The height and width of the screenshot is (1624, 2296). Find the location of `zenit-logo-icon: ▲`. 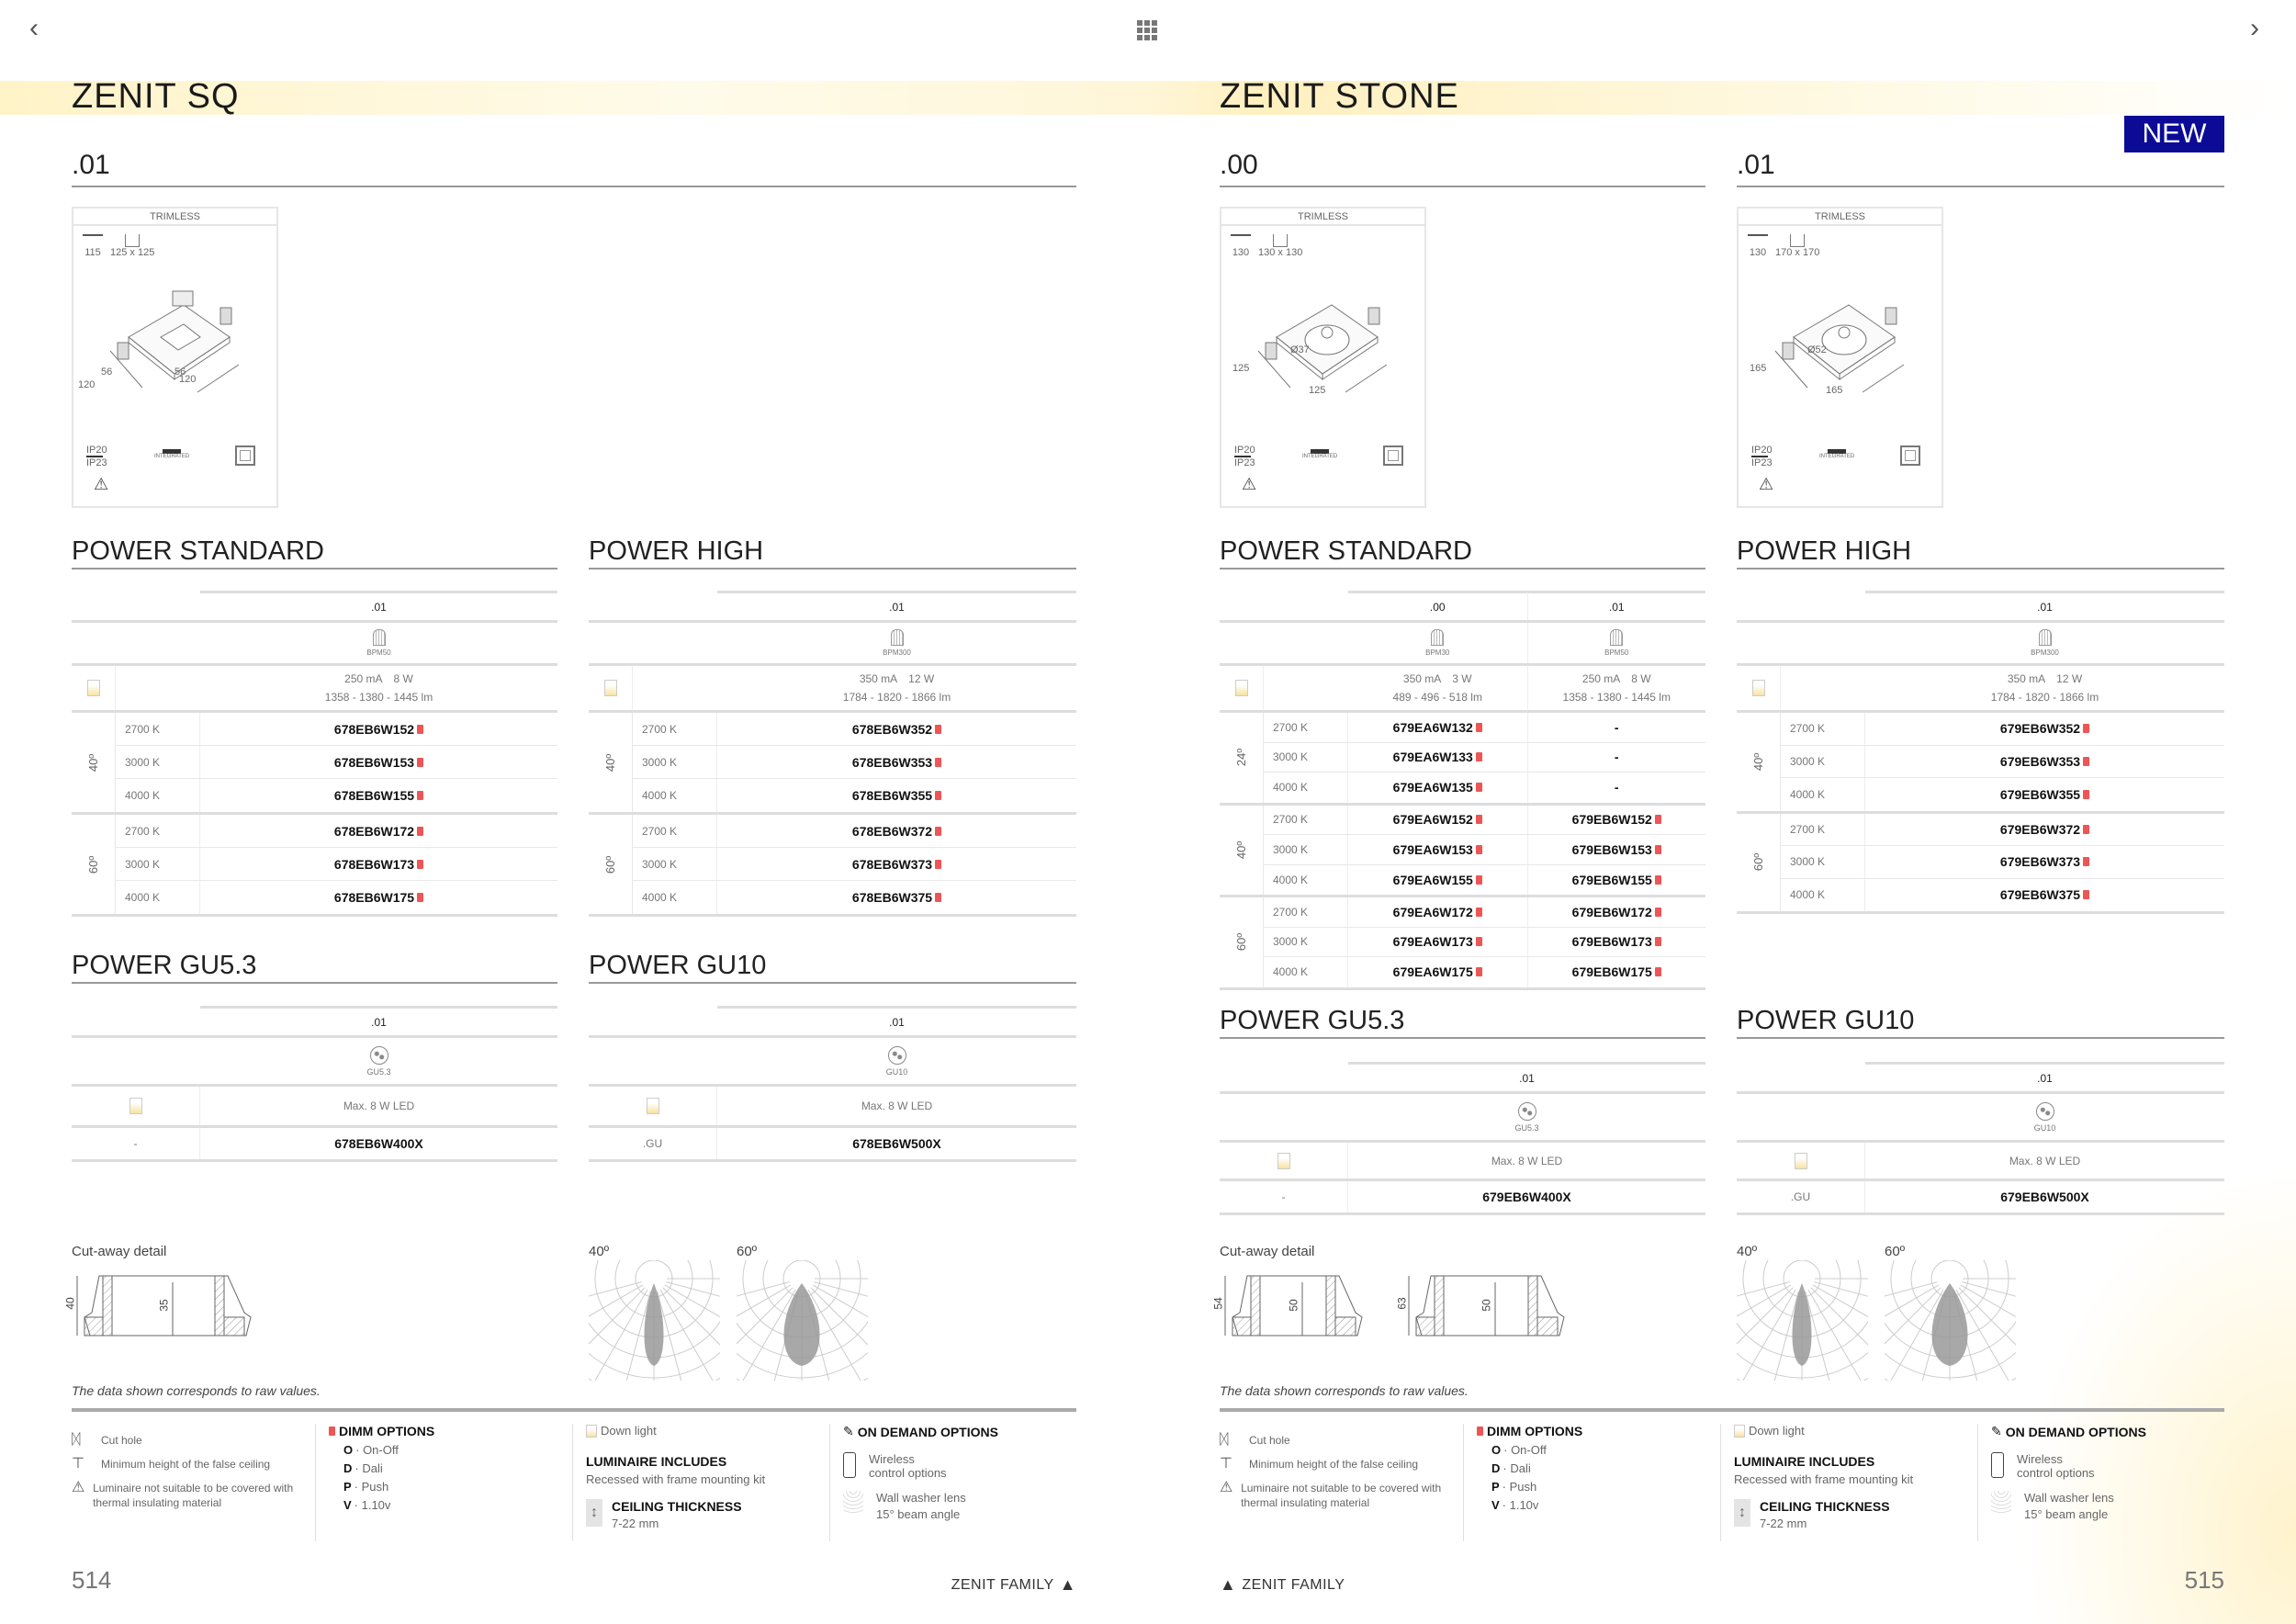

zenit-logo-icon: ▲ is located at coordinates (1228, 1584).